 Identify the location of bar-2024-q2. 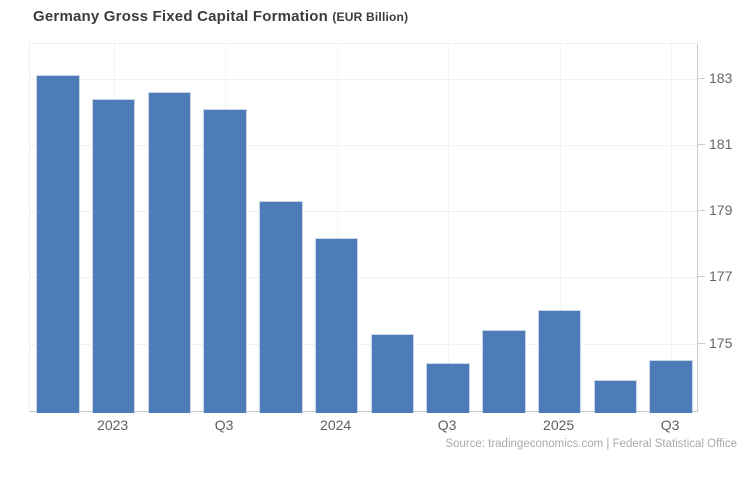
(392, 373).